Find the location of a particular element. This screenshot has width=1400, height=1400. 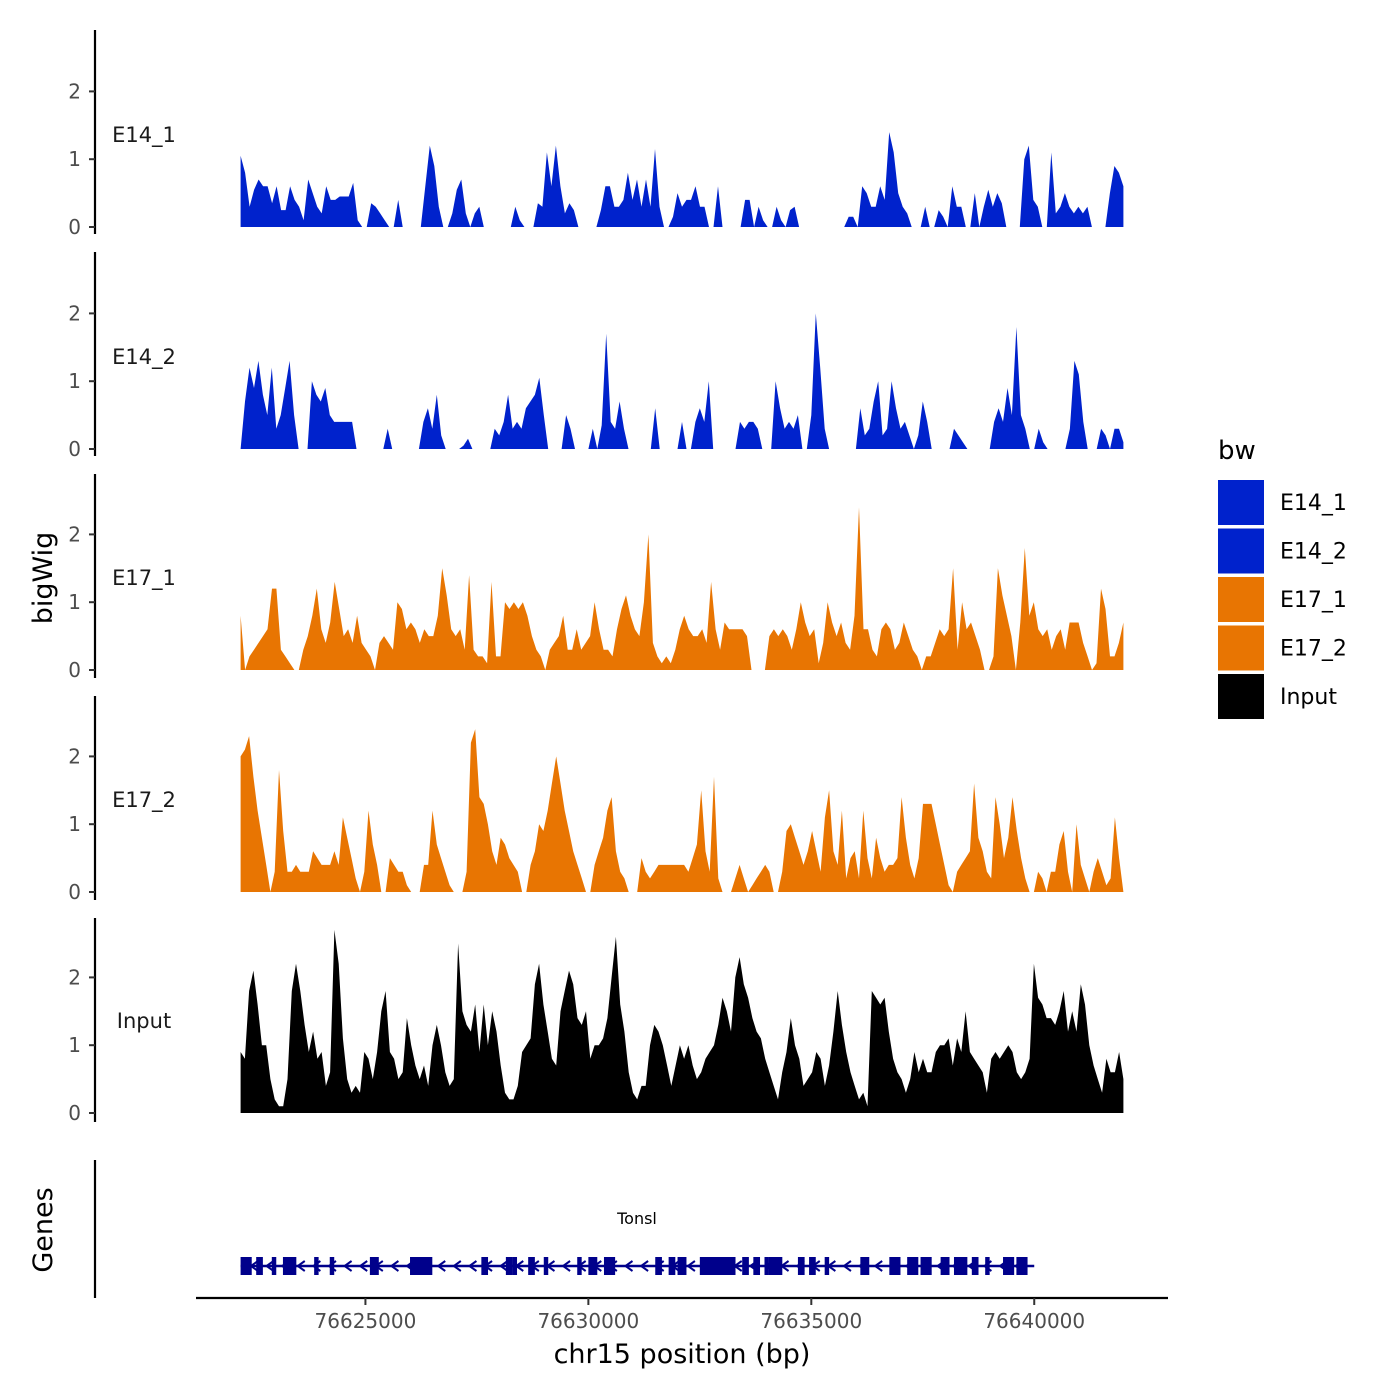

x-axis: 76625000 76630000 76635000 76640000 is located at coordinates (682, 1314).